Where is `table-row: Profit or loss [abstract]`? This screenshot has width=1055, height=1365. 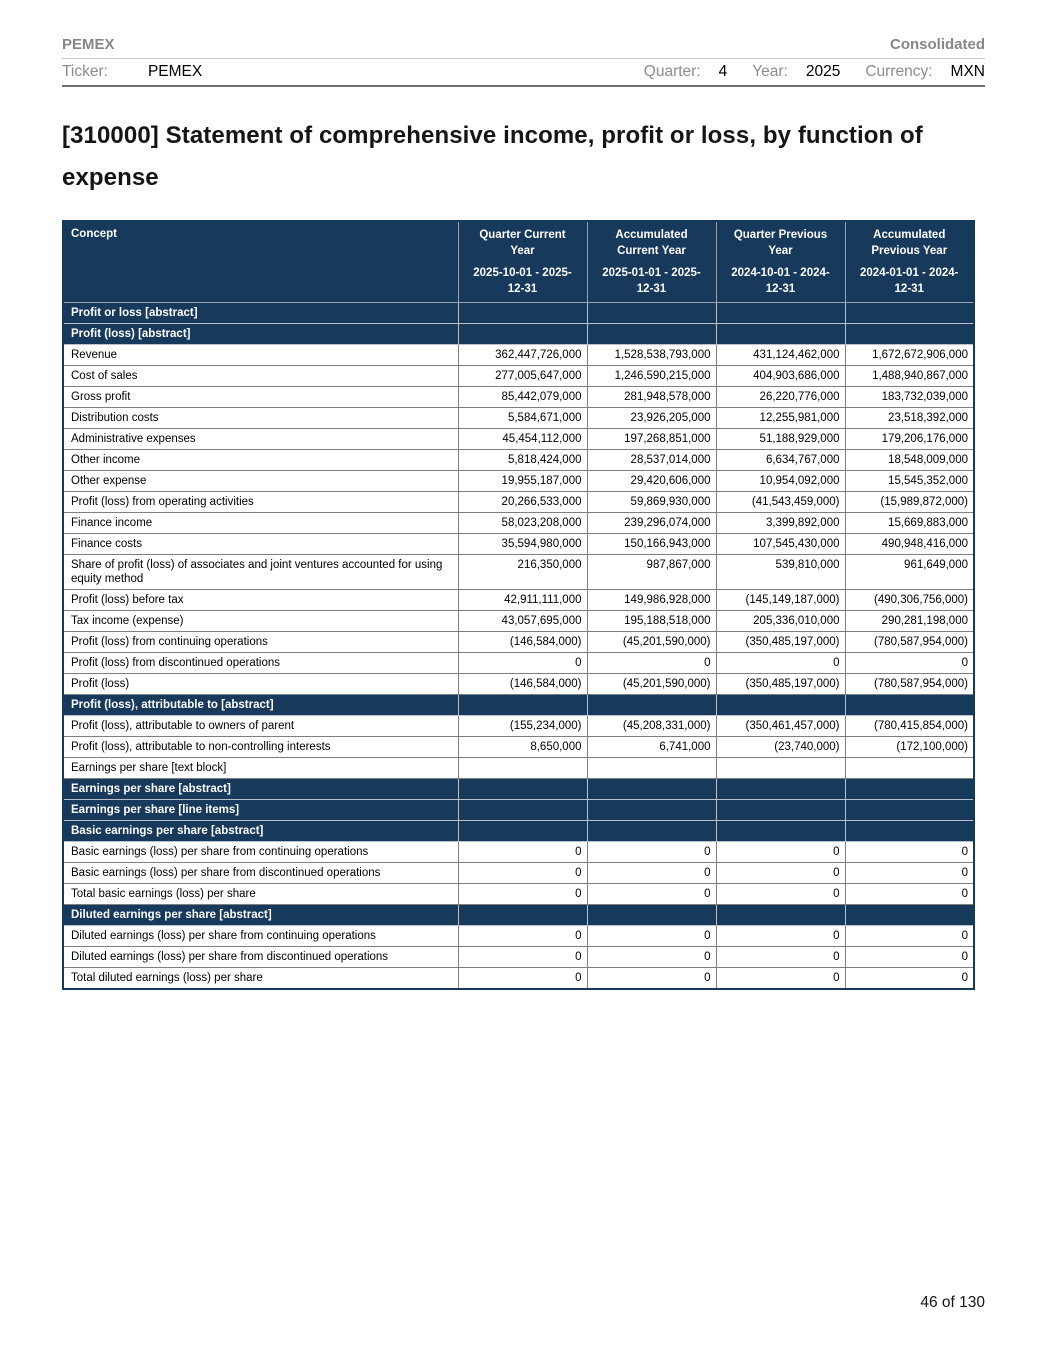 table-row: Profit or loss [abstract] is located at coordinates (518, 313).